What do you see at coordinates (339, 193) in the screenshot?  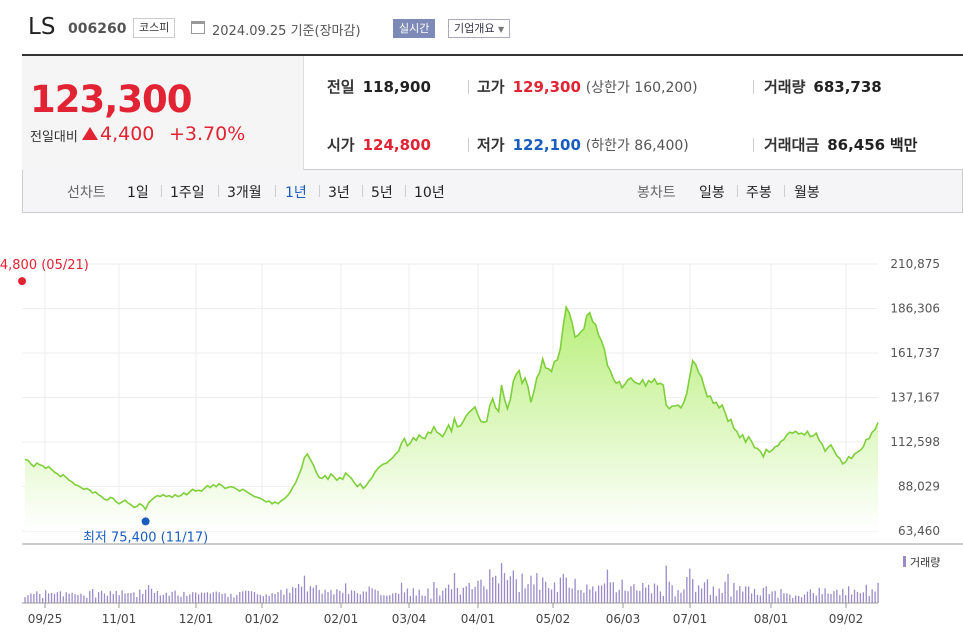 I see `tab-3y: 3년` at bounding box center [339, 193].